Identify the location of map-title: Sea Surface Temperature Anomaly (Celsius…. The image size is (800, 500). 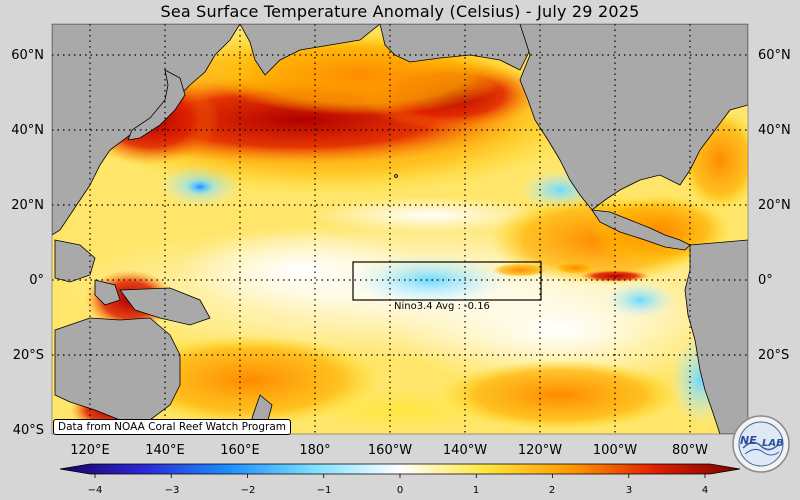
(400, 11).